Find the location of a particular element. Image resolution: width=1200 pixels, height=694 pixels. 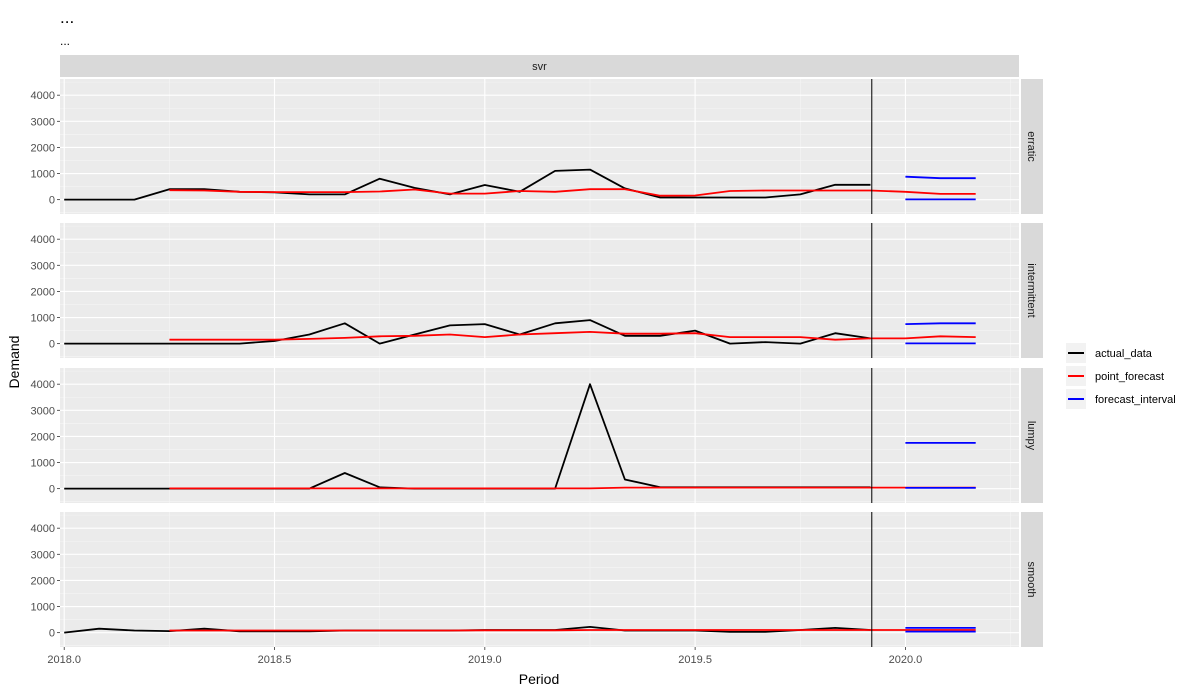

x-tick-label: 2019.5 is located at coordinates (695, 660).